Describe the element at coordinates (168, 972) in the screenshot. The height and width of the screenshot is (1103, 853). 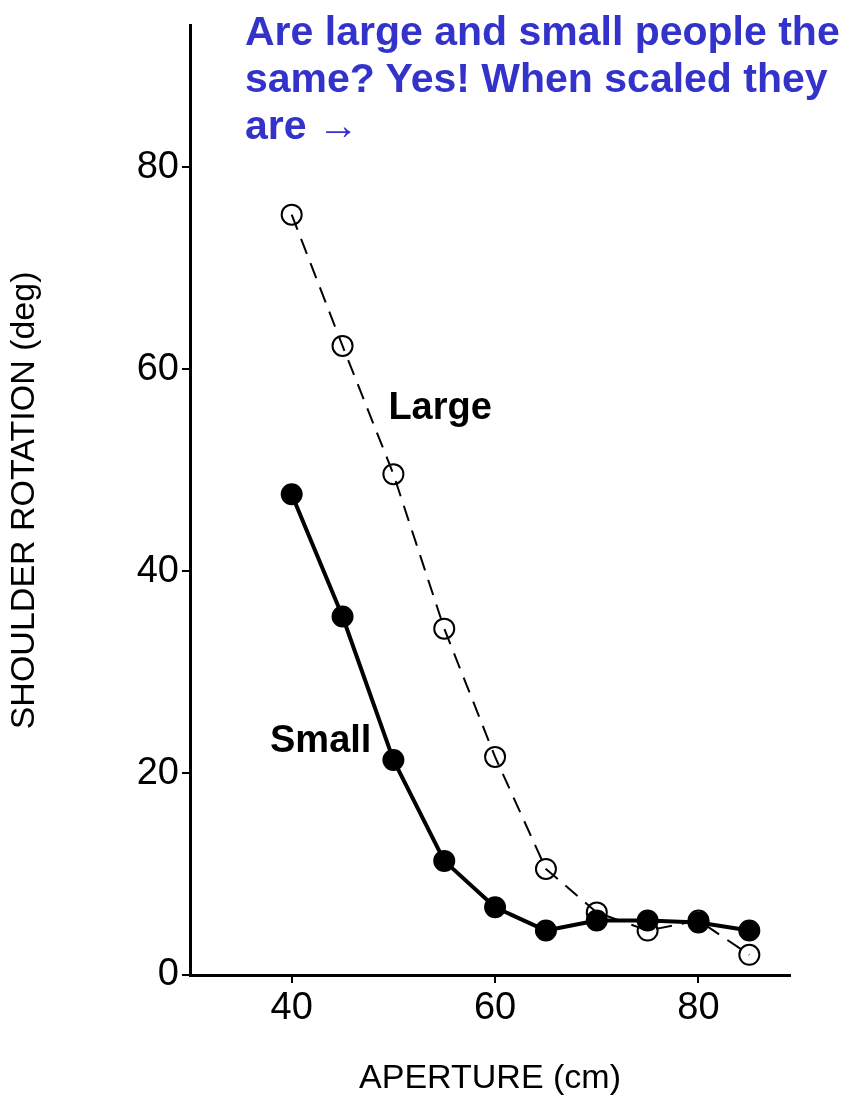
I see `y-tick-label: 0` at that location.